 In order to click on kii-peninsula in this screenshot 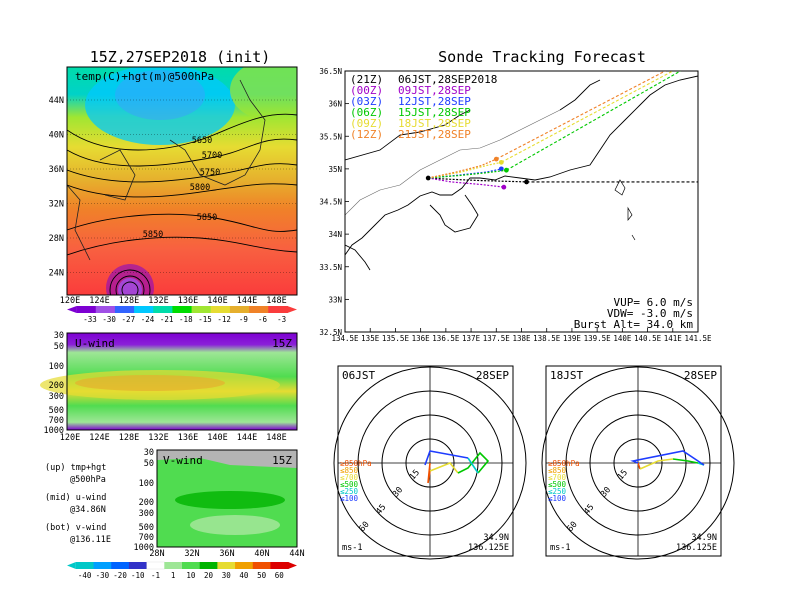, I will do `click(454, 213)`.